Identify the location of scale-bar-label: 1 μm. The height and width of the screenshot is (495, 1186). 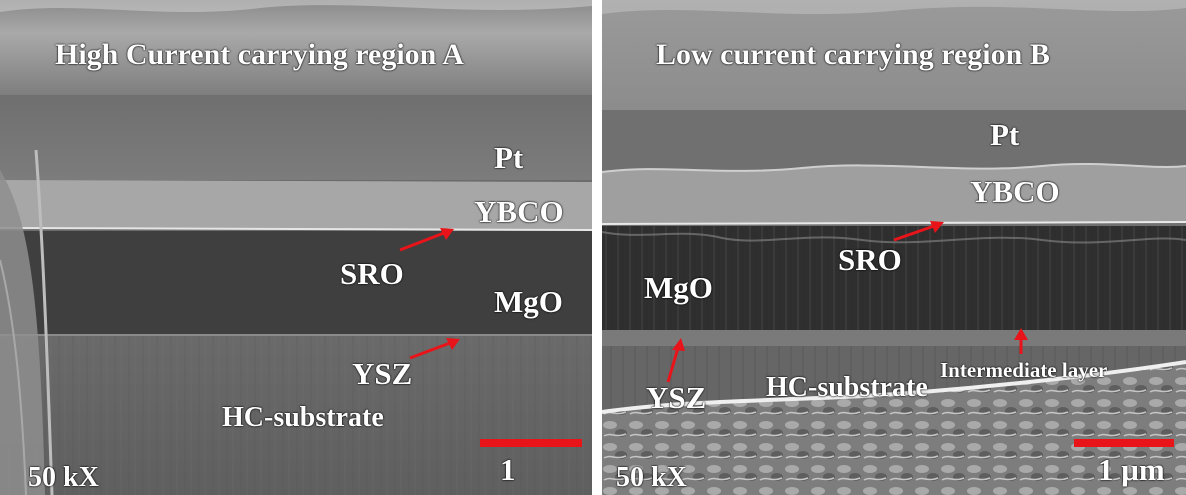
(1131, 469).